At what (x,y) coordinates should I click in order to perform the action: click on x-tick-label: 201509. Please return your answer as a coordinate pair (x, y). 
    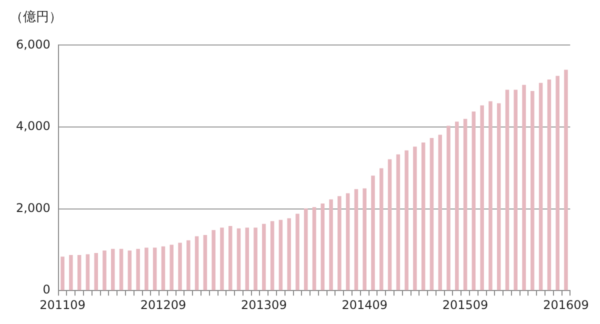
    Looking at the image, I should click on (465, 305).